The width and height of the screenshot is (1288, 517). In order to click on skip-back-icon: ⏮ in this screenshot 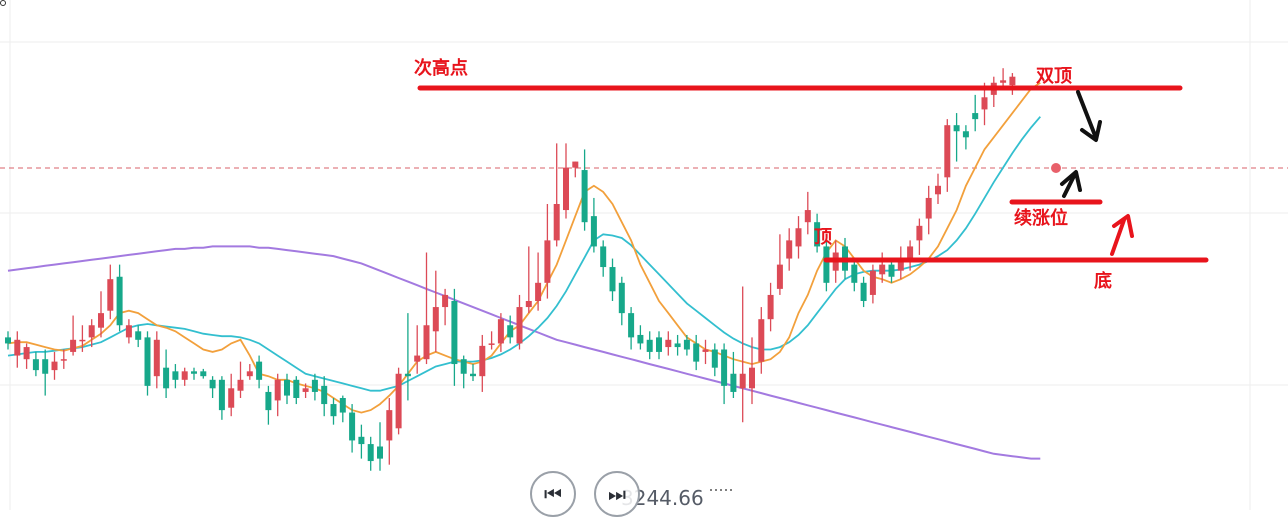, I will do `click(553, 494)`.